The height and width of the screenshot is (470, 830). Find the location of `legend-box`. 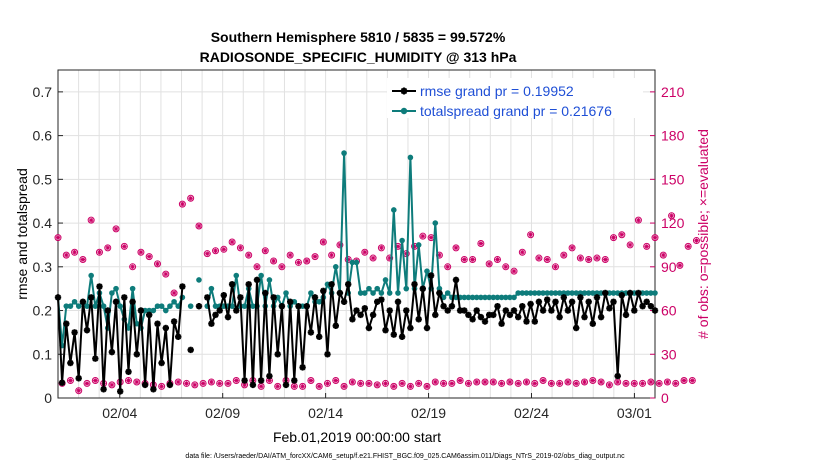

legend-box is located at coordinates (515, 98).